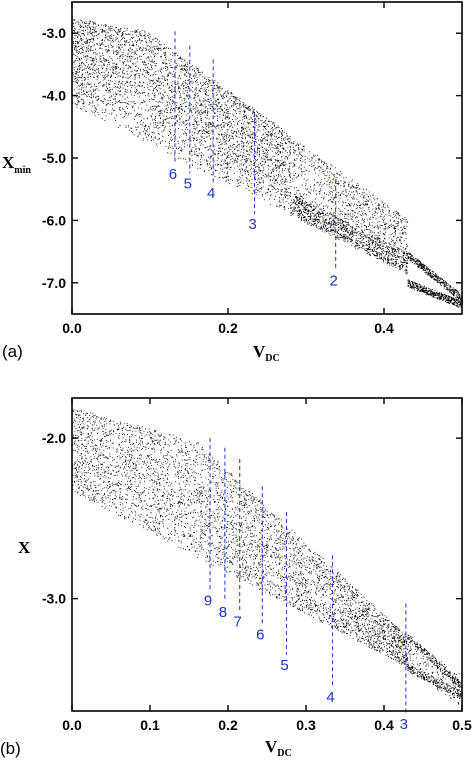 The width and height of the screenshot is (474, 760). I want to click on panel-b-ylabel: X, so click(24, 547).